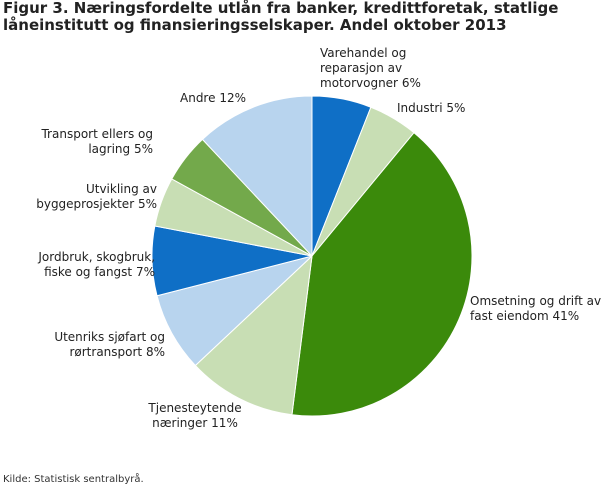 The height and width of the screenshot is (488, 610). Describe the element at coordinates (411, 83) in the screenshot. I see `value-label: 6%` at that location.